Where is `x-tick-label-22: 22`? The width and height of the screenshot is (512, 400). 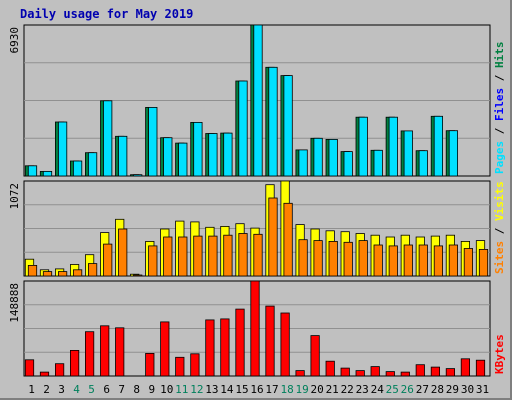
x-tick-label-22: 22 is located at coordinates (347, 389).